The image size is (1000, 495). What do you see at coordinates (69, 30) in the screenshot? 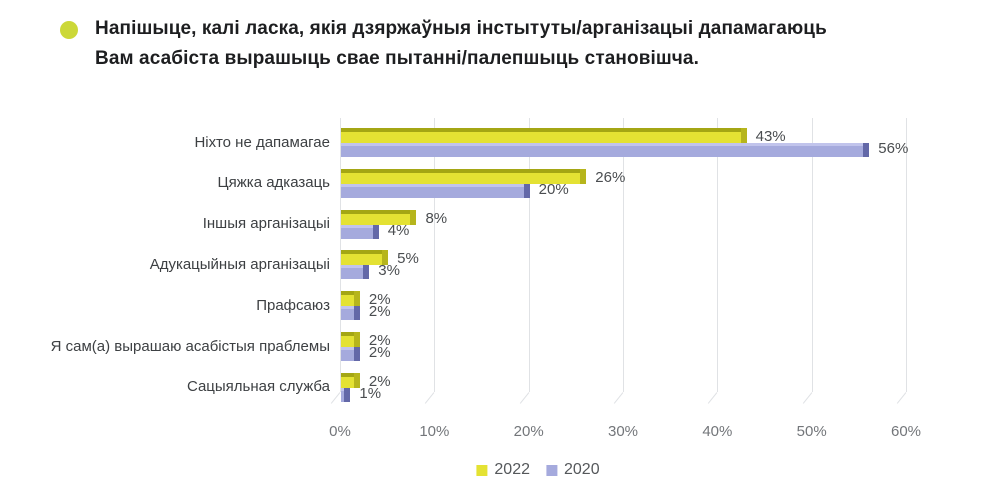
I see `bullet-icon` at bounding box center [69, 30].